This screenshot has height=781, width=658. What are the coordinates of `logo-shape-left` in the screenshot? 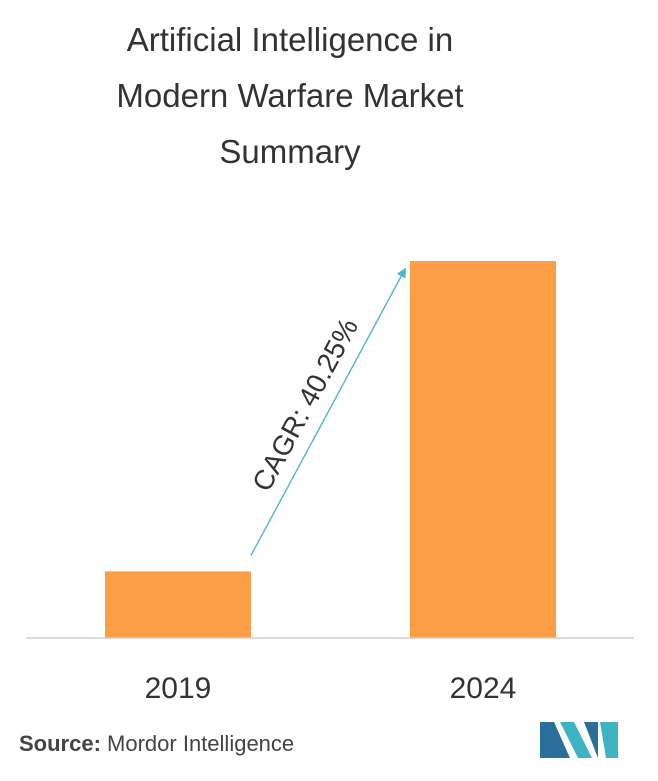 It's located at (555, 740).